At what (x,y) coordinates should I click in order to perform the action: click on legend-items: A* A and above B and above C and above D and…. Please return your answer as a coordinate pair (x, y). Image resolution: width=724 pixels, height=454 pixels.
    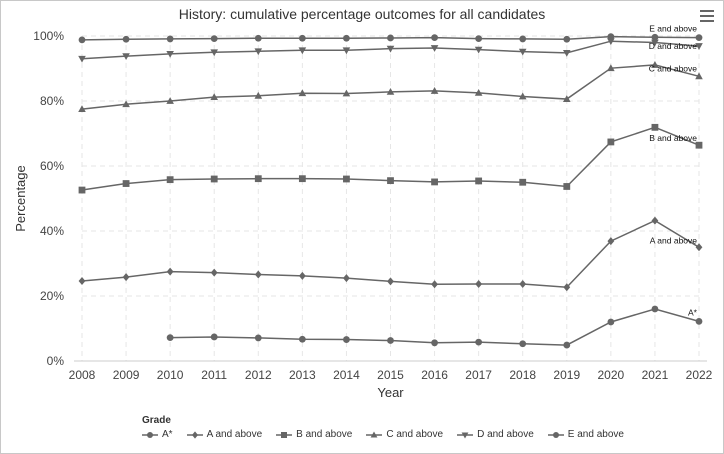
    Looking at the image, I should click on (383, 434).